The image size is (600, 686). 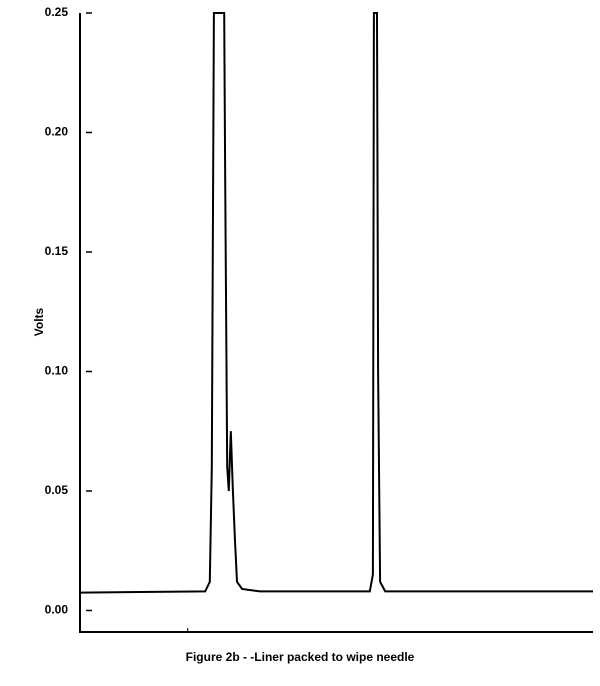 What do you see at coordinates (300, 657) in the screenshot?
I see `caption: Figure 2b - -Liner packed to wipe needle` at bounding box center [300, 657].